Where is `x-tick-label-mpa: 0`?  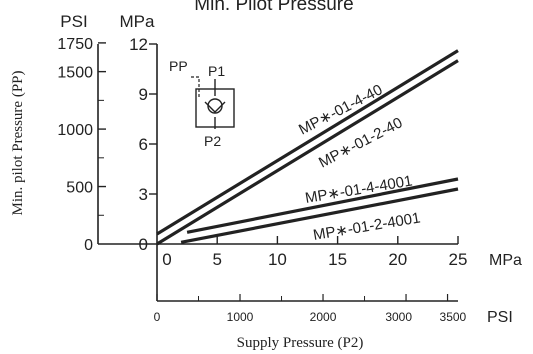
x-tick-label-mpa: 0 is located at coordinates (166, 259).